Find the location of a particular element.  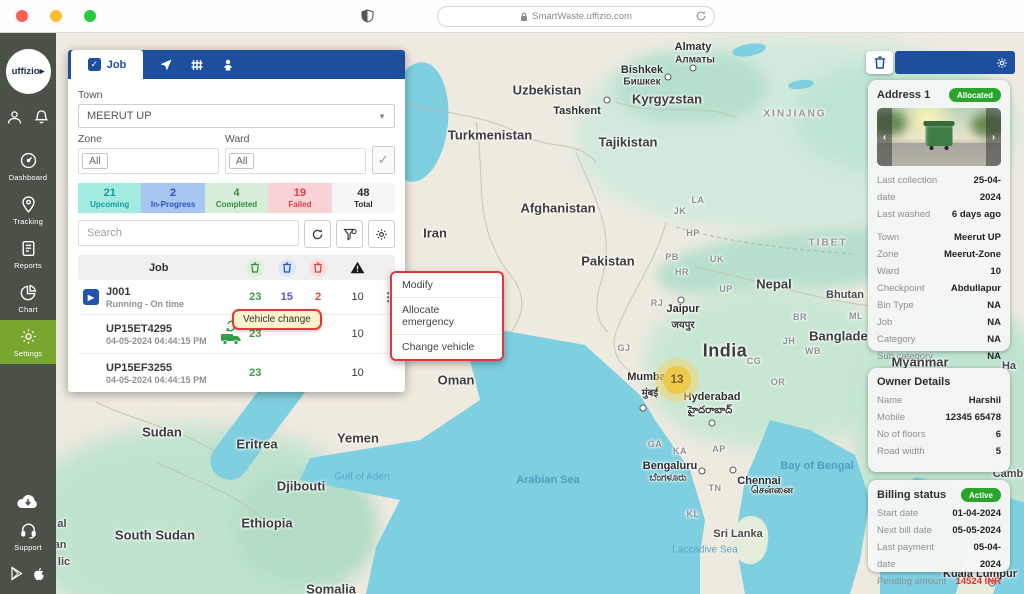

ward-grid-icon is located at coordinates (197, 65).